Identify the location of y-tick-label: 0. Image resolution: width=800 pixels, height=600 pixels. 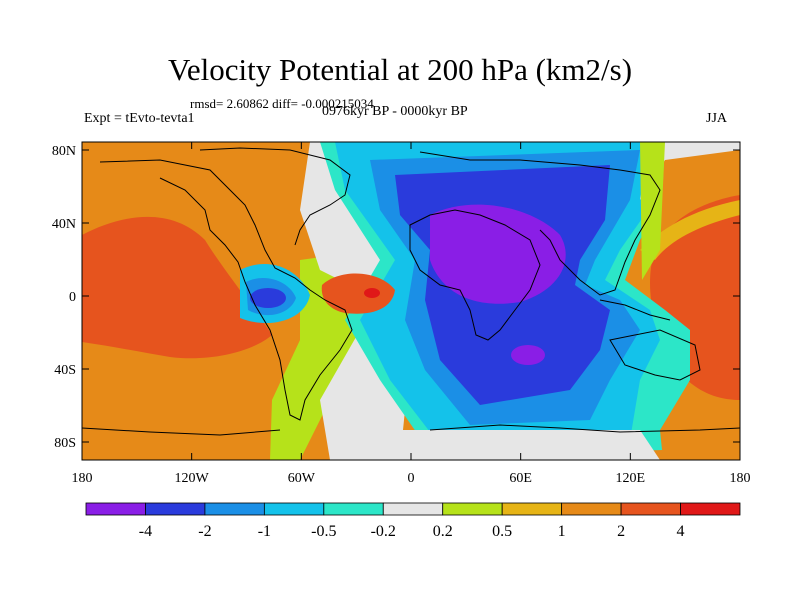
(72, 297).